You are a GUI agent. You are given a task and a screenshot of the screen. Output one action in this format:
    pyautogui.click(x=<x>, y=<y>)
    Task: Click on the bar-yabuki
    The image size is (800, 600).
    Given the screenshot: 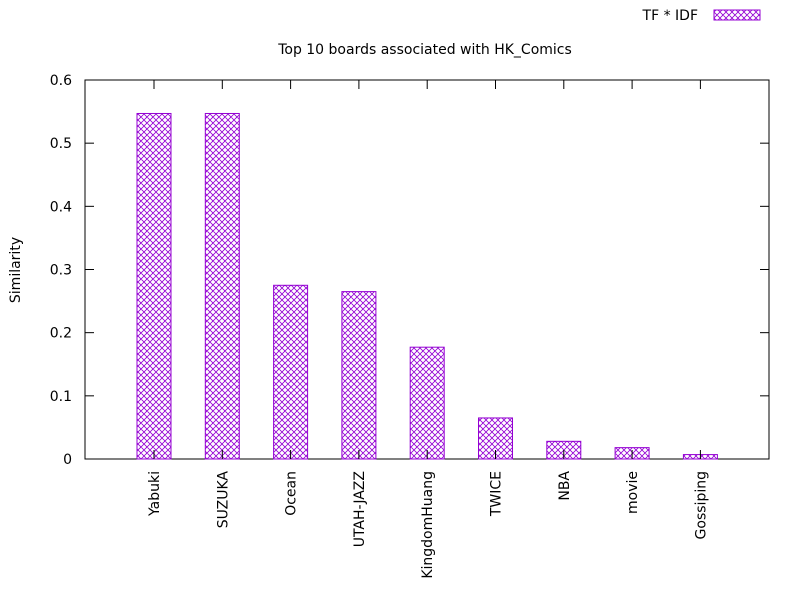 What is the action you would take?
    pyautogui.click(x=154, y=286)
    